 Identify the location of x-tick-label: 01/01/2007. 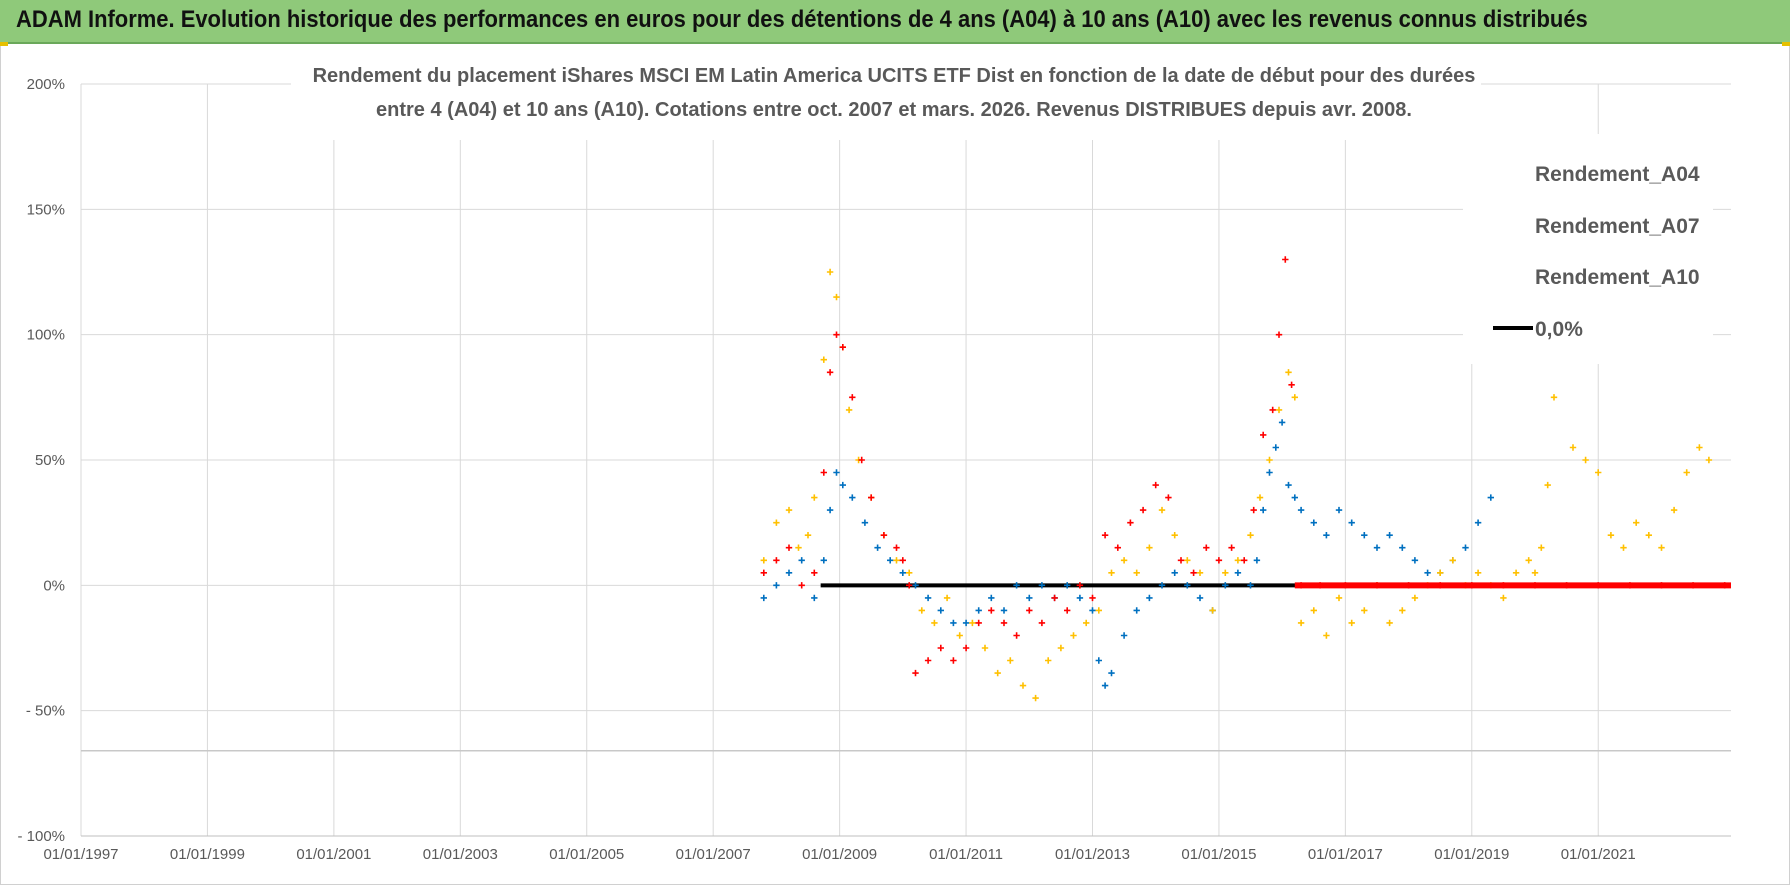
(713, 854).